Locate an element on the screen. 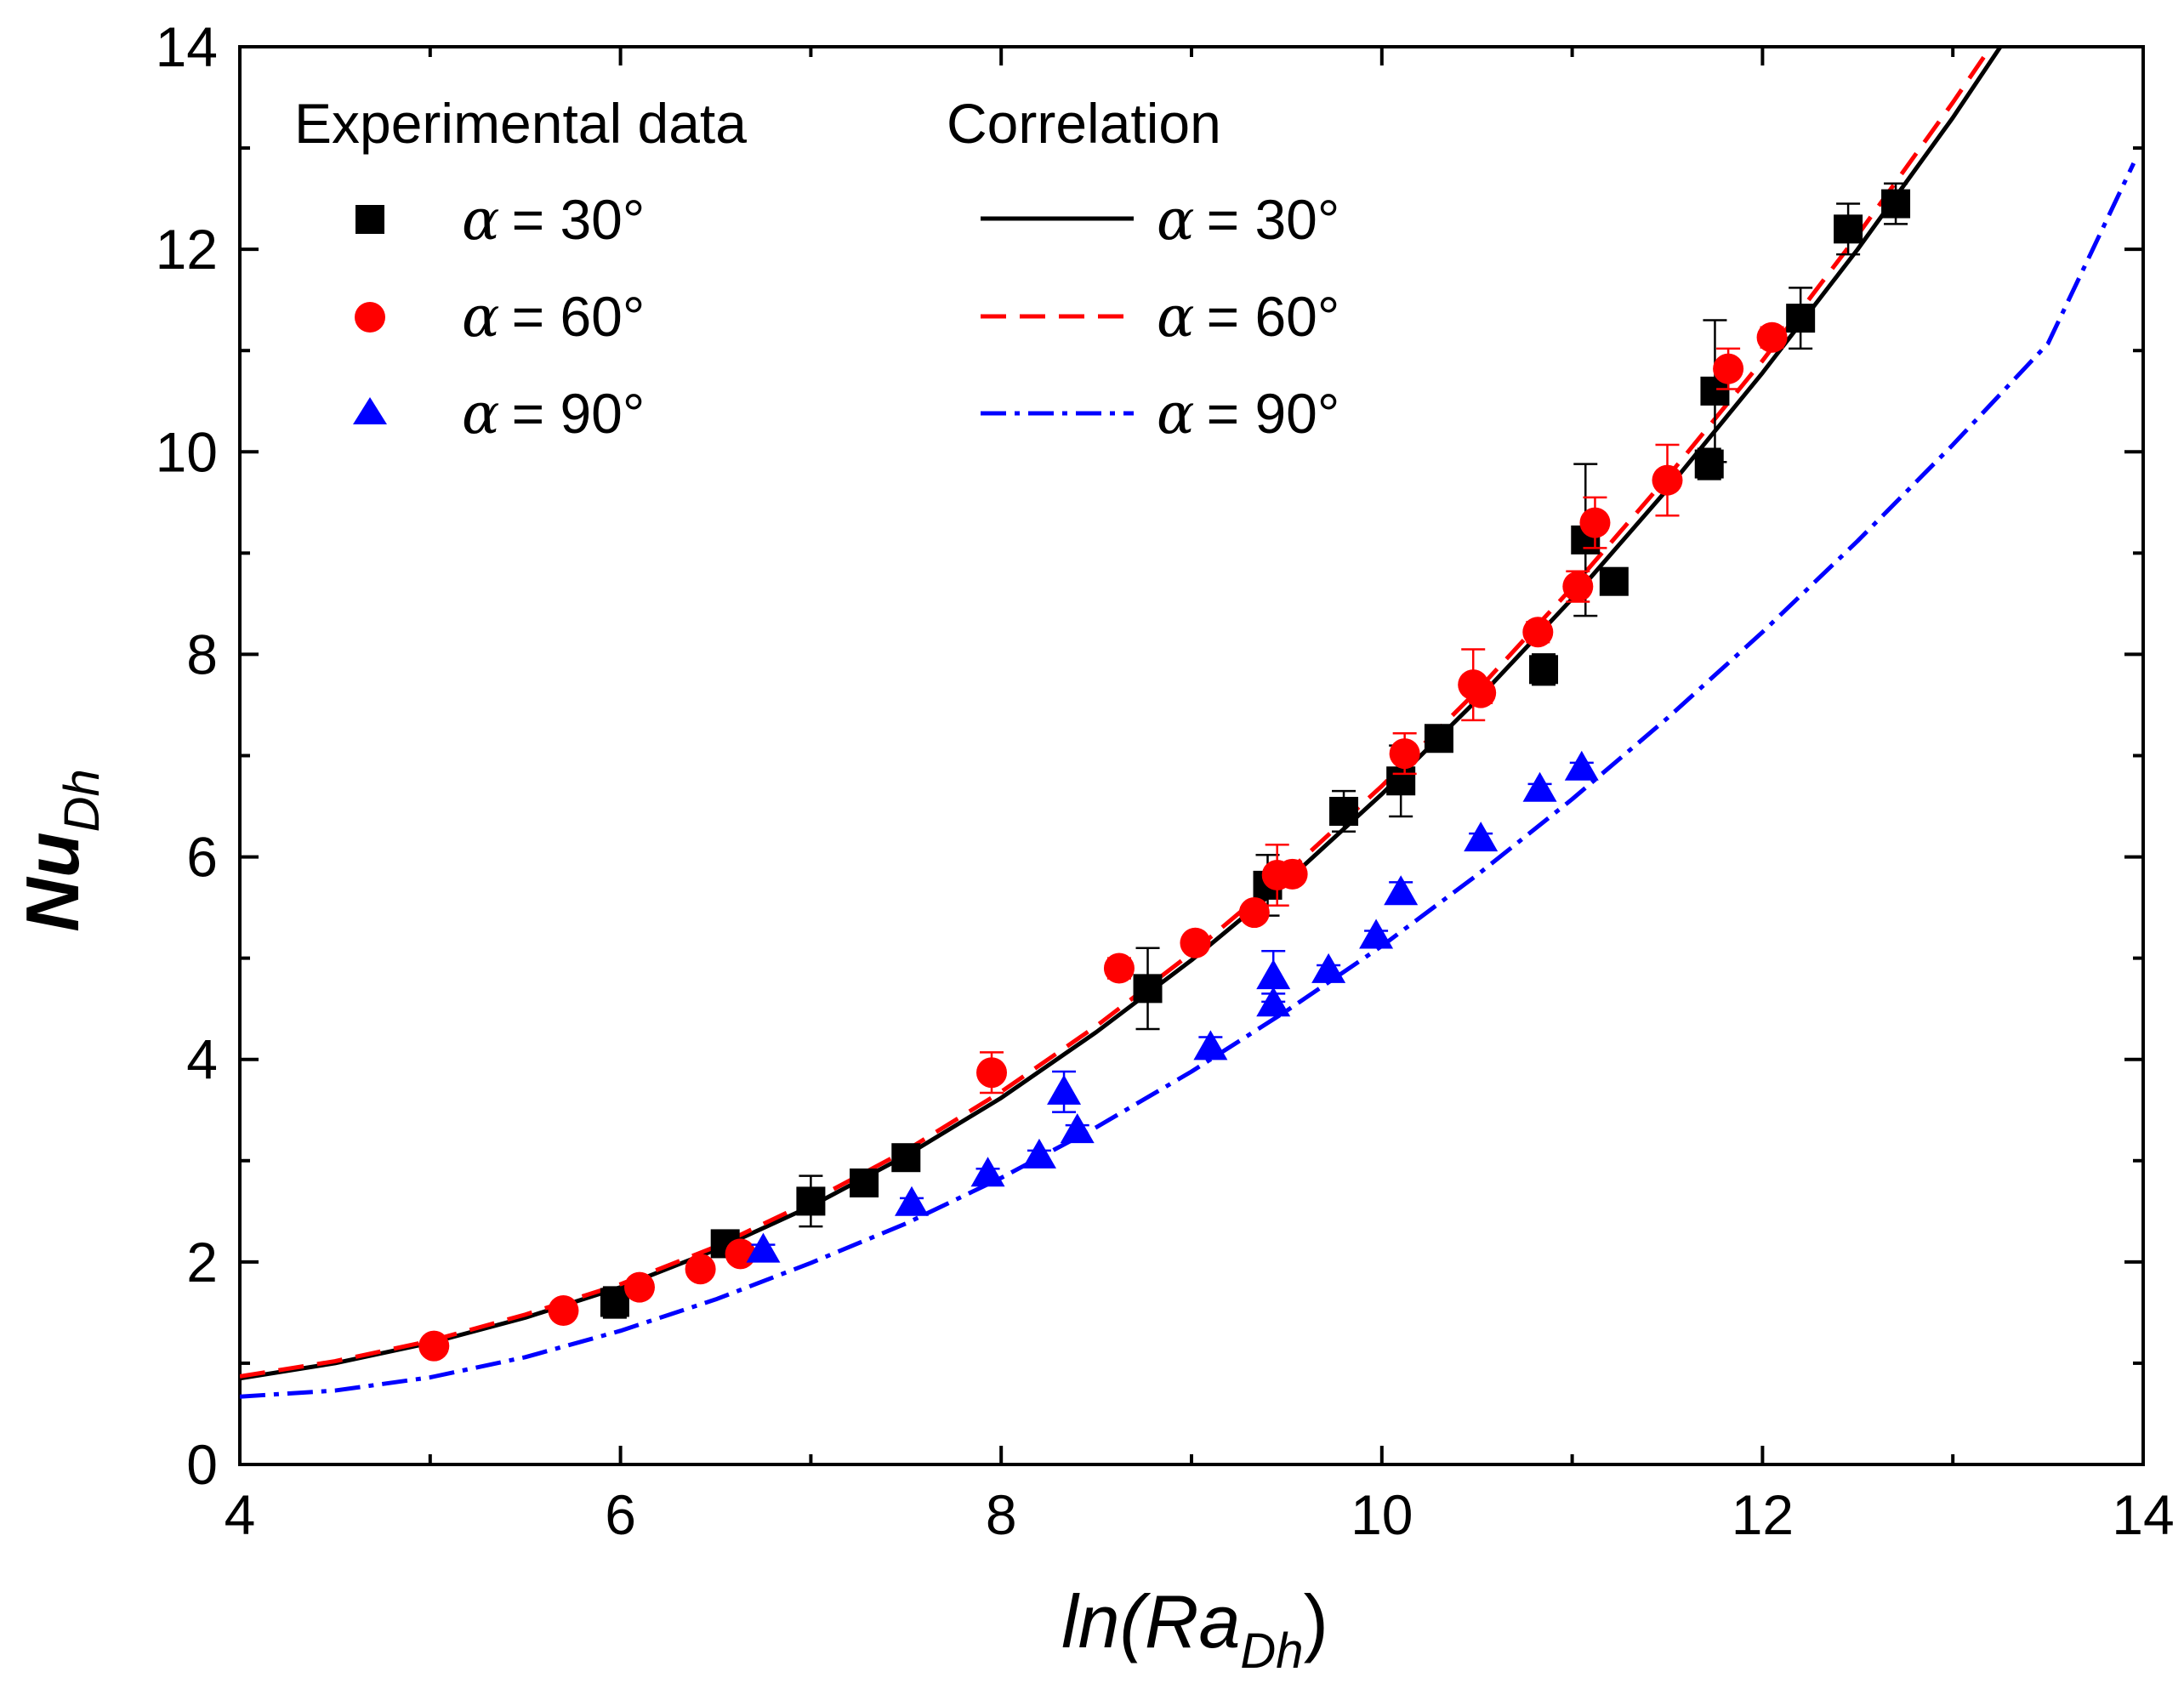  legend-cor-90: α = 90° is located at coordinates (1248, 414).